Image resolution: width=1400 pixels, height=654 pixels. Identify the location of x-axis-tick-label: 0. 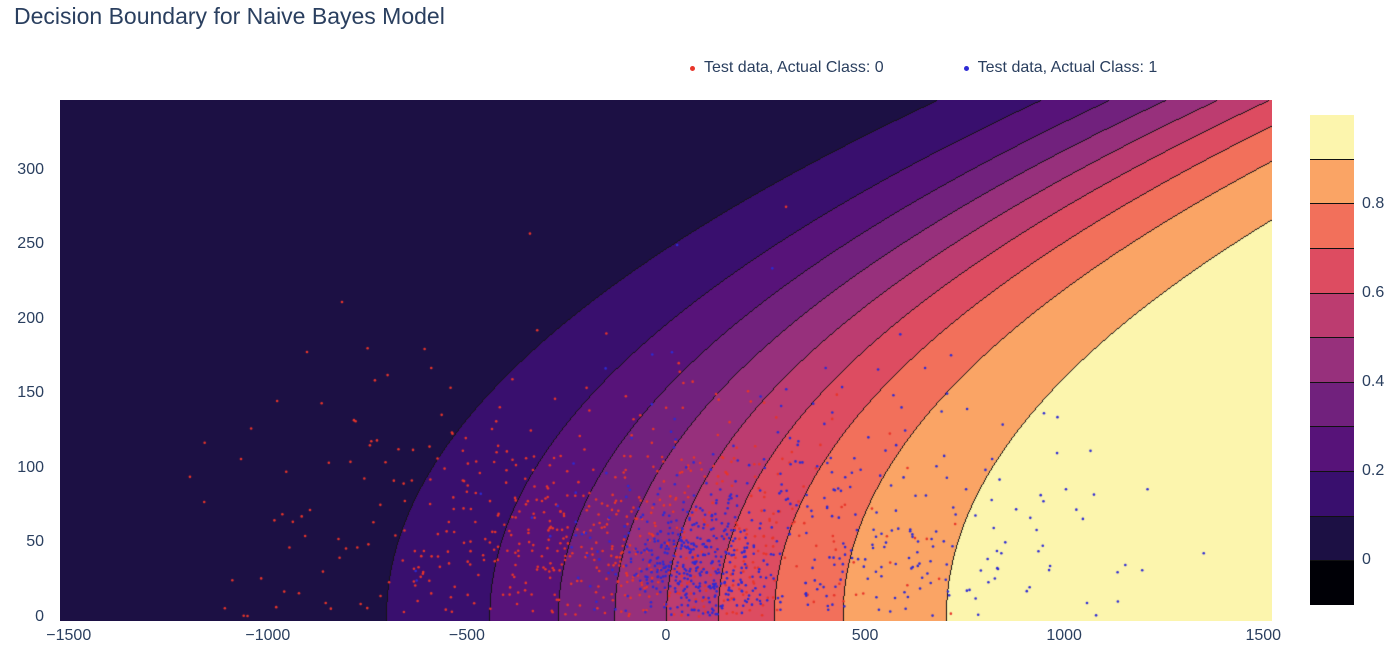
(666, 635).